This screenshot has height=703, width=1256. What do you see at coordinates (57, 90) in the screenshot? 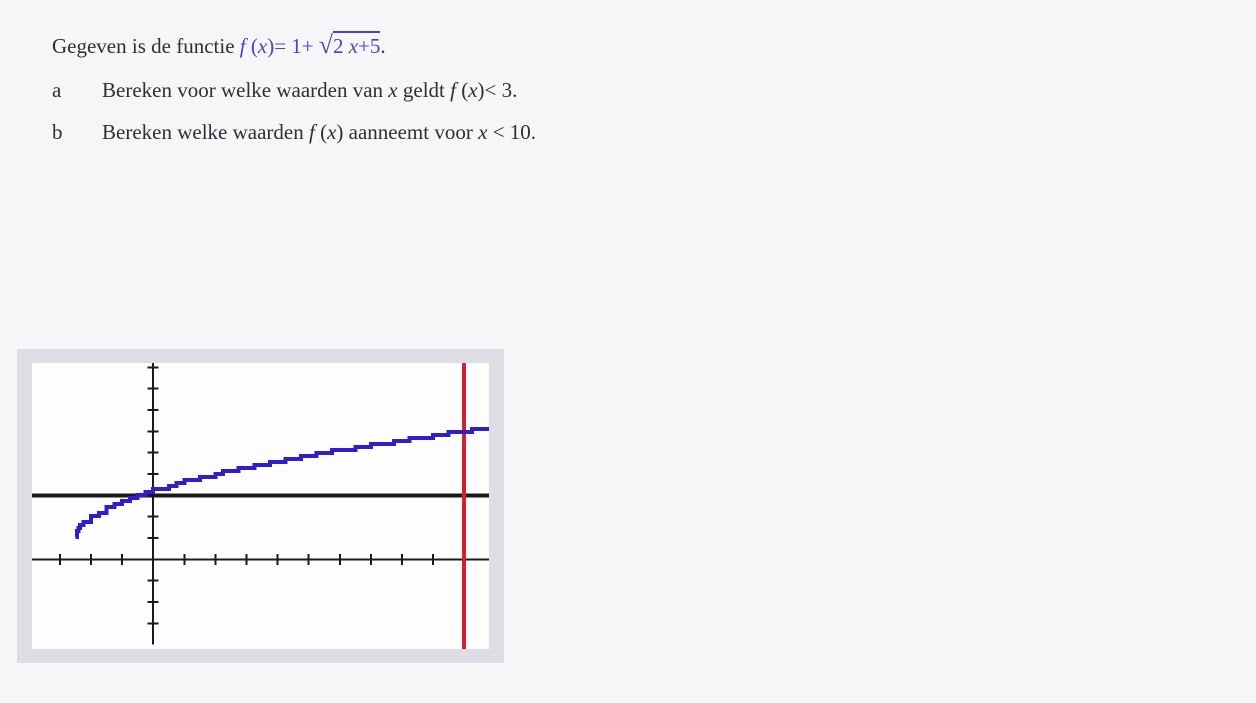
I see `item-a-label: a` at bounding box center [57, 90].